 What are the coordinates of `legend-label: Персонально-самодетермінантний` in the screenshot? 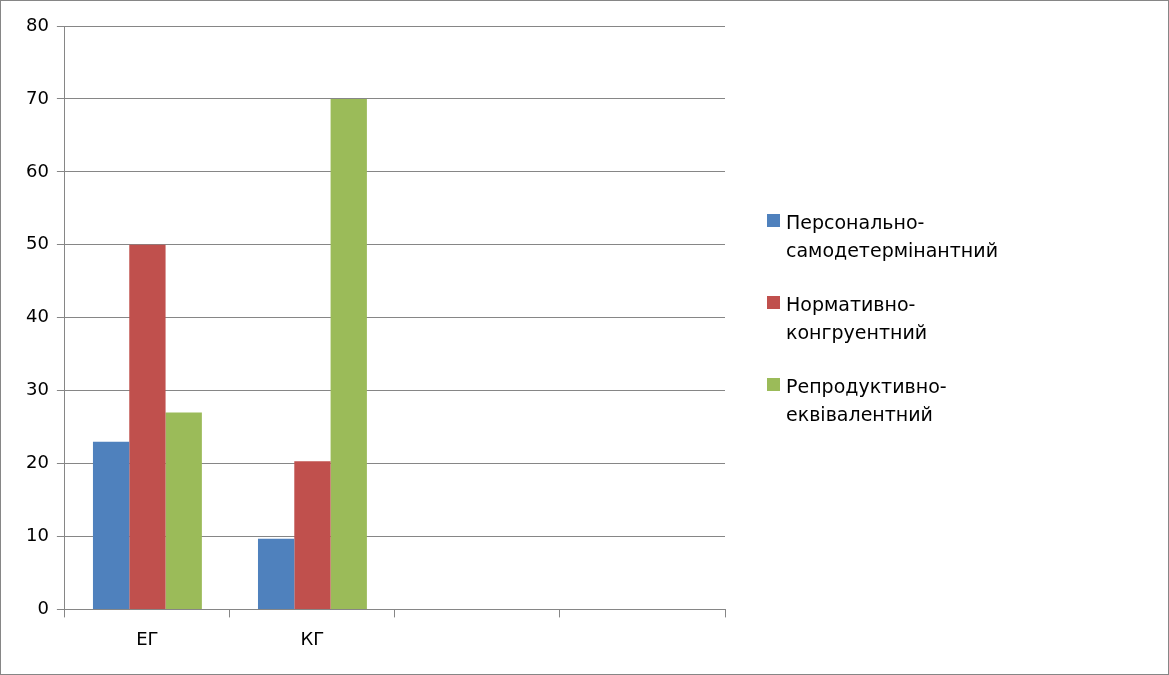 It's located at (892, 236).